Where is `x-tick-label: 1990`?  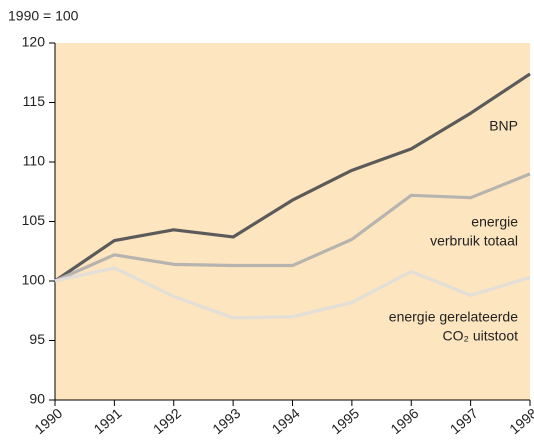
x-tick-label: 1990 is located at coordinates (48, 421).